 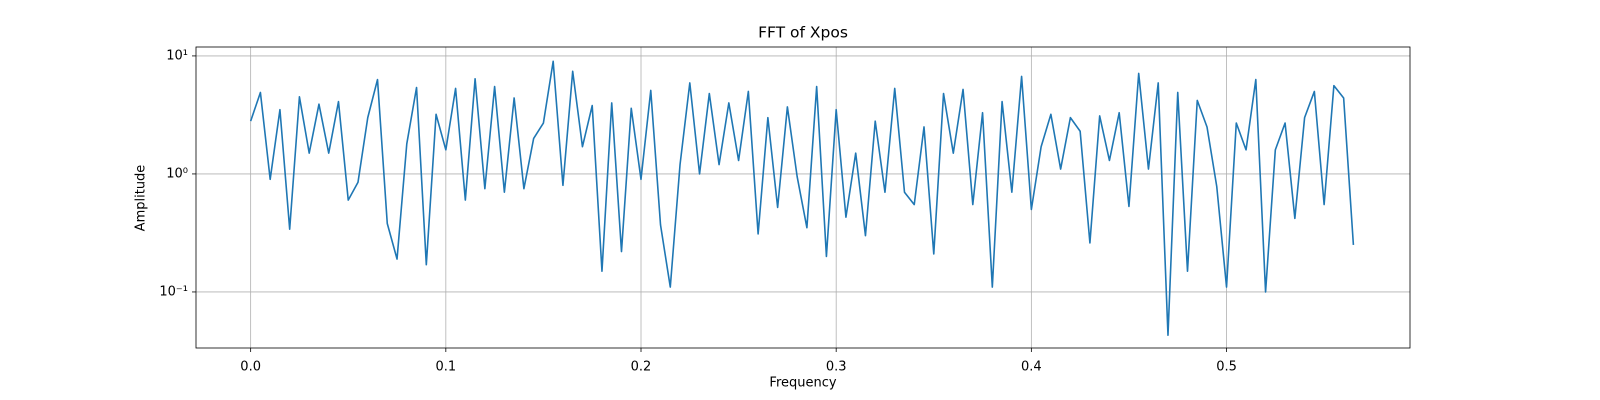 What do you see at coordinates (836, 367) in the screenshot?
I see `x-tick-label: 0.3` at bounding box center [836, 367].